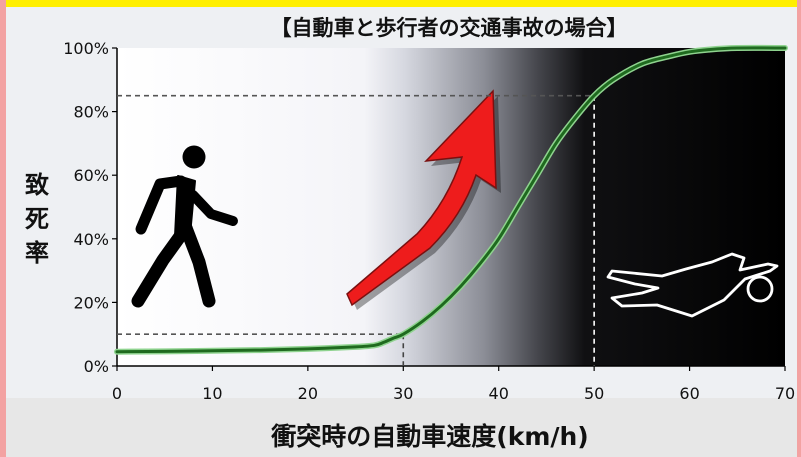 The width and height of the screenshot is (801, 457). Describe the element at coordinates (37, 253) in the screenshot. I see `y-axis-label-3: 率` at that location.